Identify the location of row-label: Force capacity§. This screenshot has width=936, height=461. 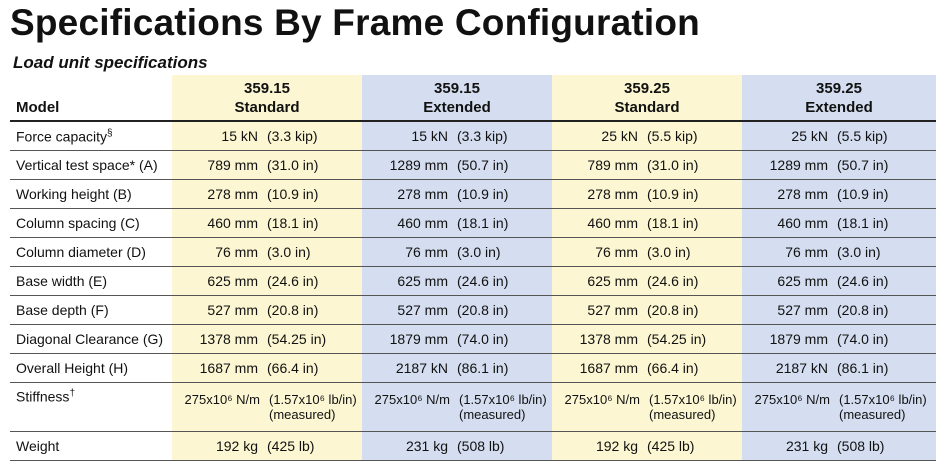
(91, 136).